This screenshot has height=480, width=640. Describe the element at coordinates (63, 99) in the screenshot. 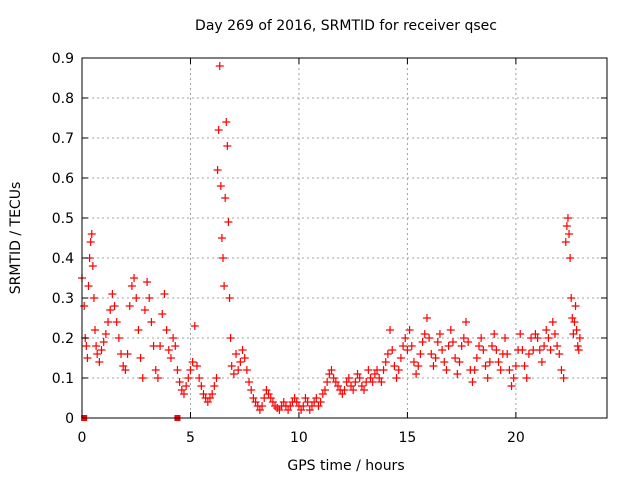

I see `y-tick-label: 0.8` at that location.